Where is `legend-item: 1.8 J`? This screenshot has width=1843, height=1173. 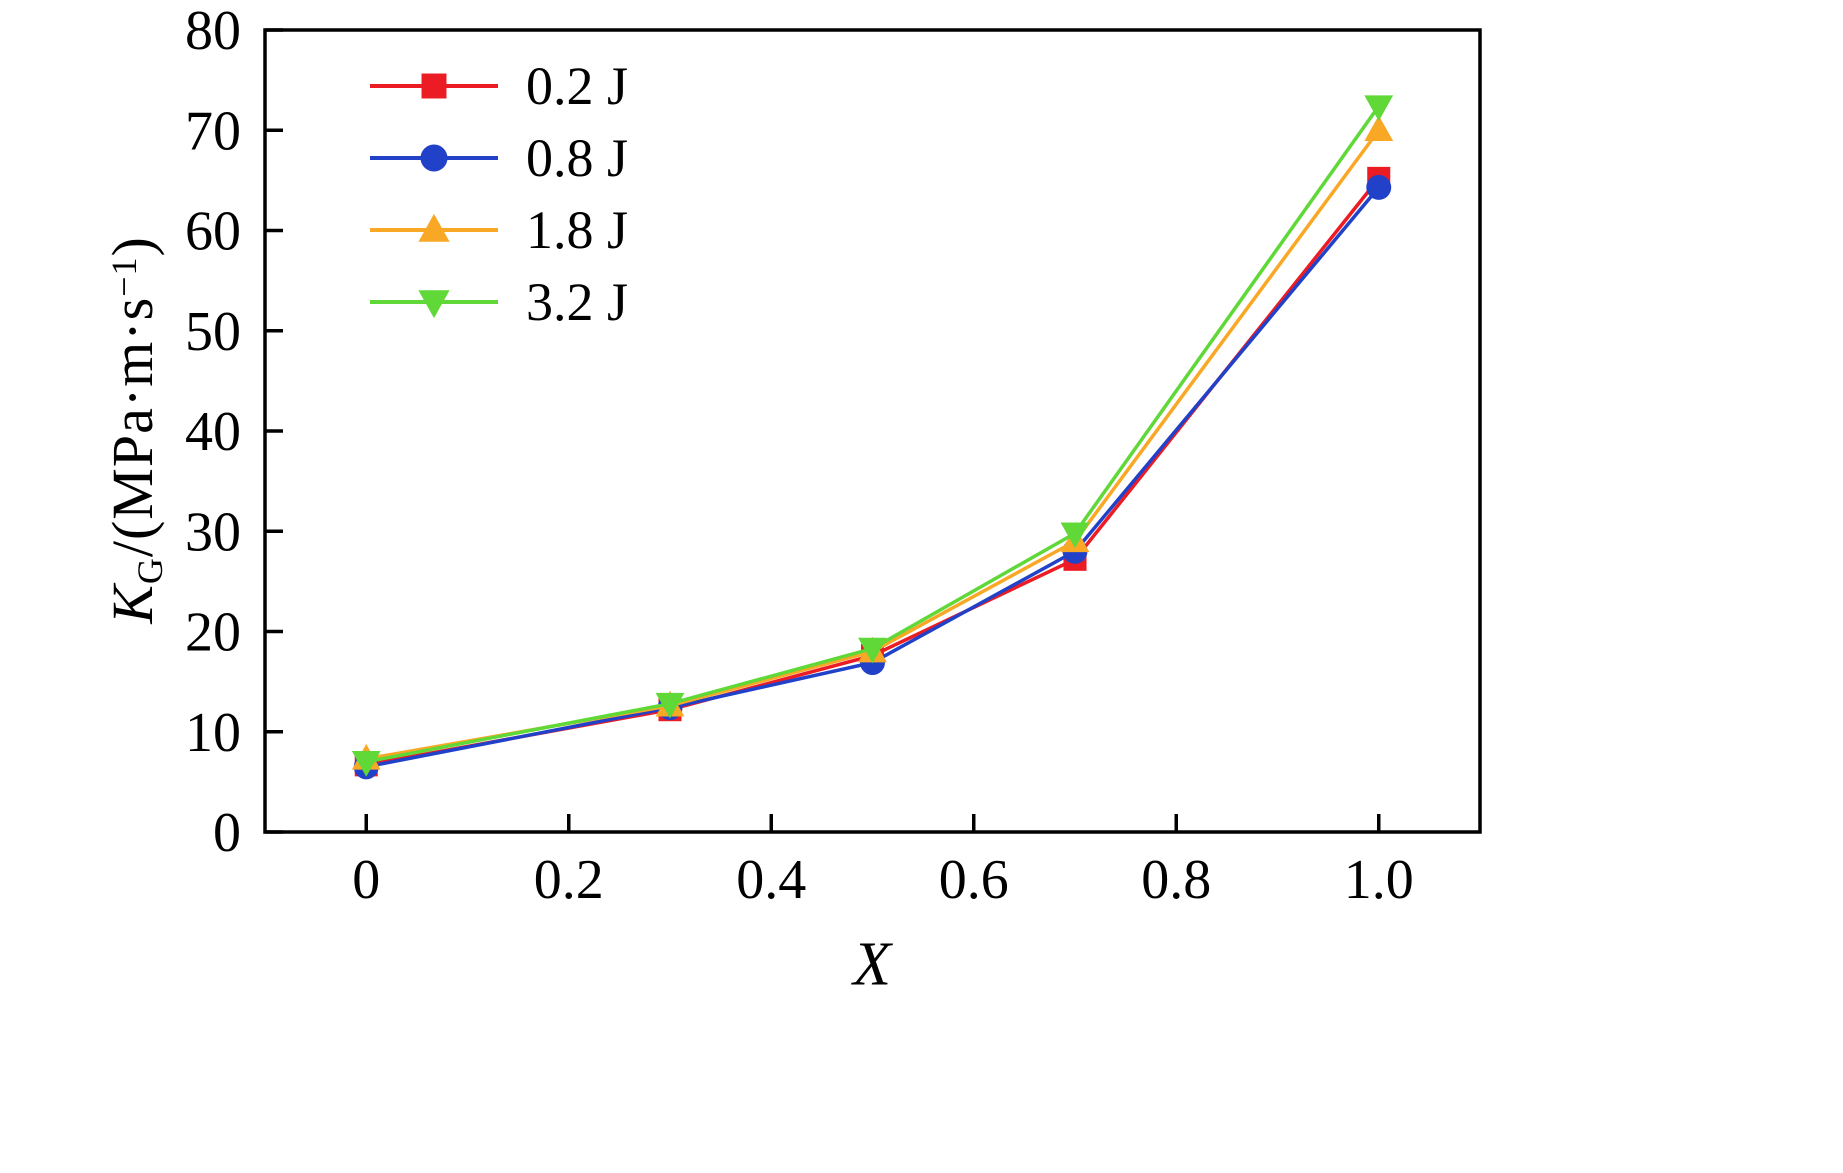
legend-item: 1.8 J is located at coordinates (498, 230).